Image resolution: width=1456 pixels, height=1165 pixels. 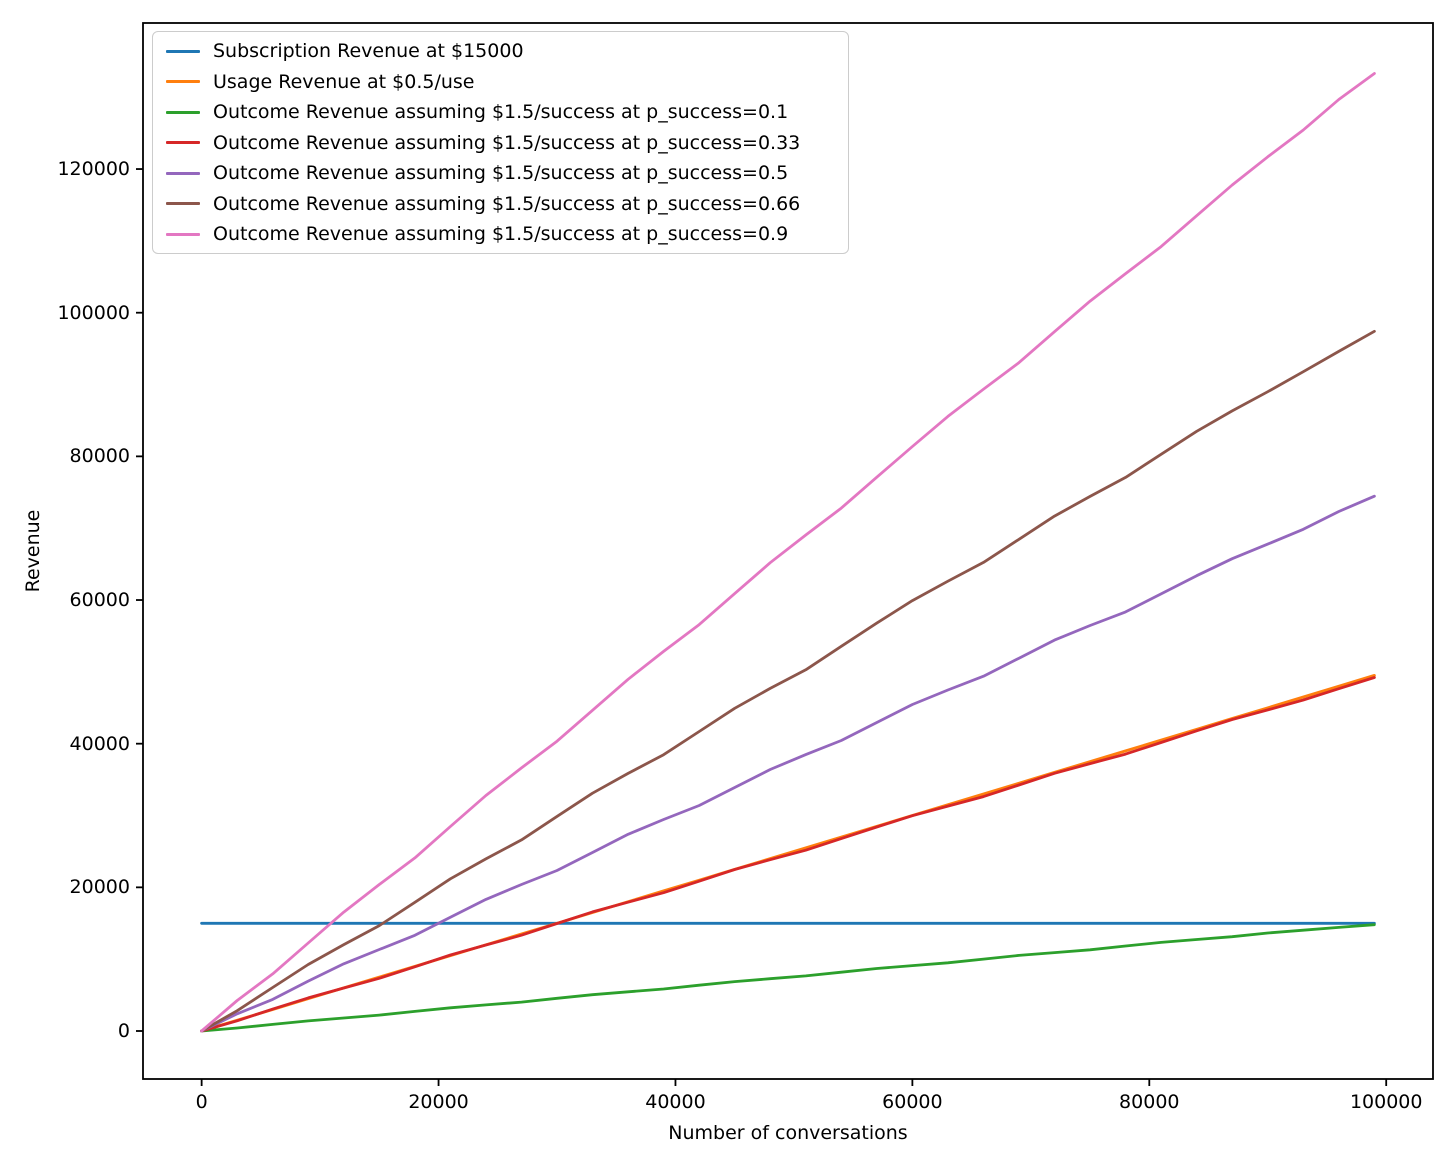 I want to click on x-tick-label: 100000, so click(x=1386, y=1102).